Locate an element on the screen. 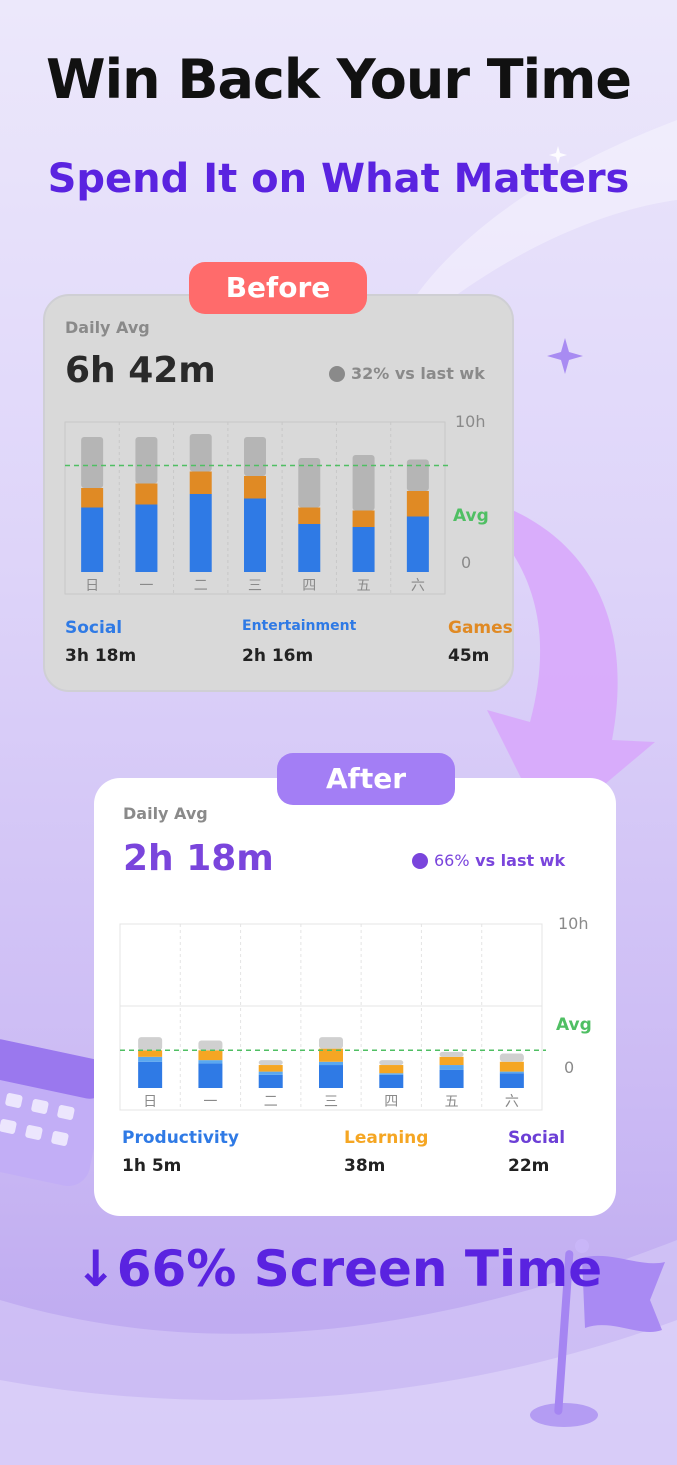 The width and height of the screenshot is (677, 1465). comparison: 66% vs last wk is located at coordinates (488, 860).